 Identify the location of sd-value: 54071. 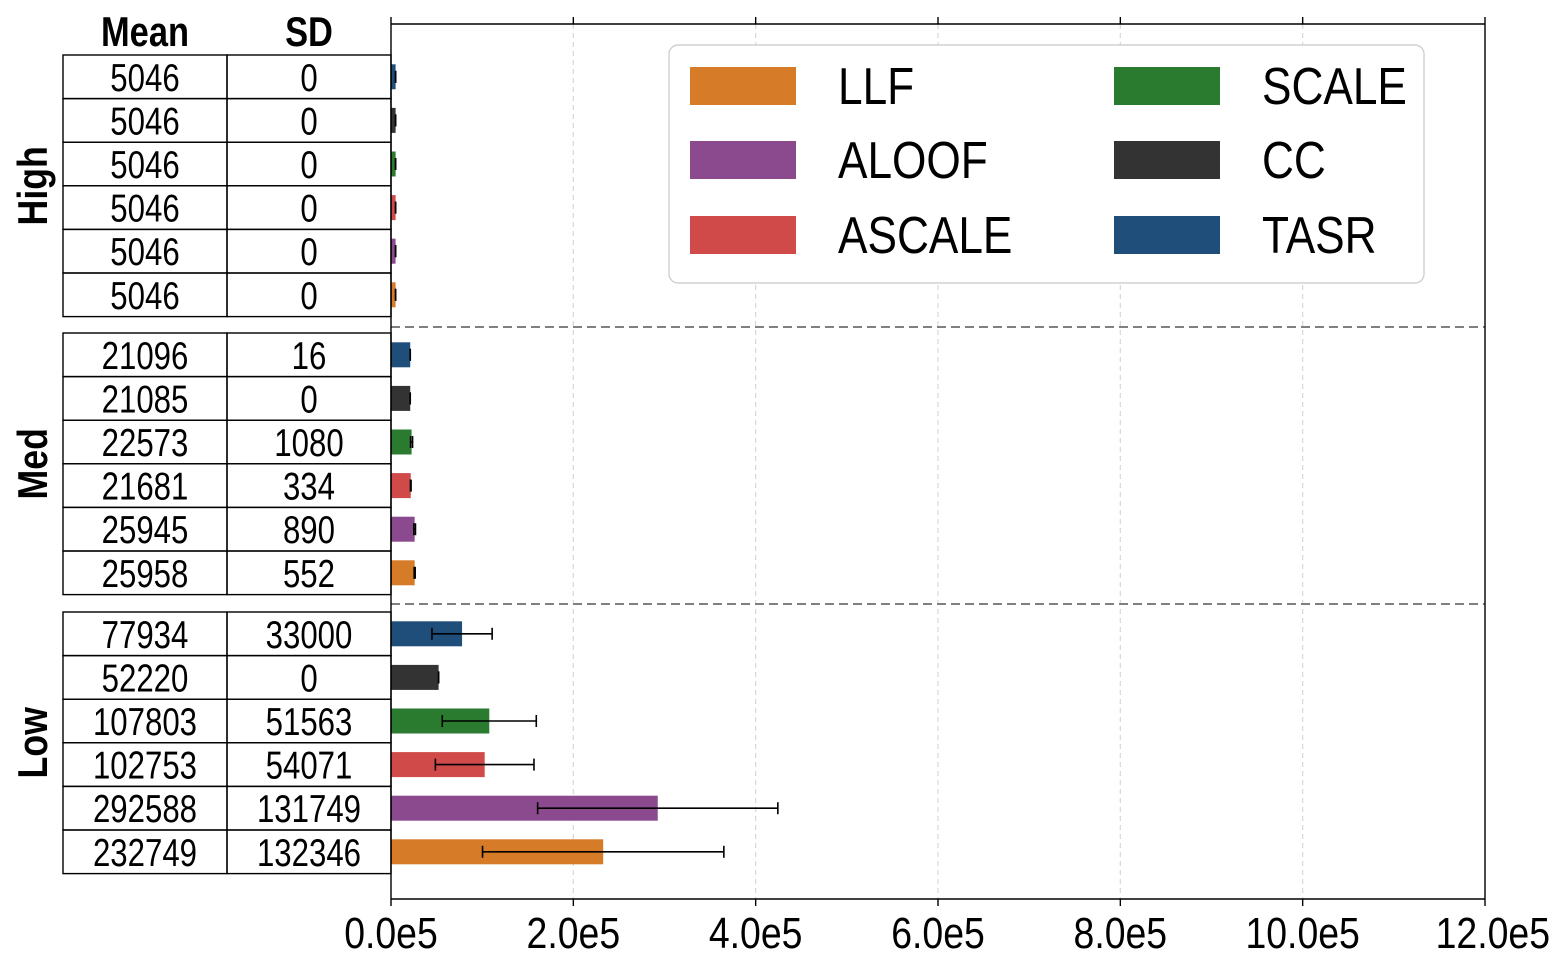
(309, 765).